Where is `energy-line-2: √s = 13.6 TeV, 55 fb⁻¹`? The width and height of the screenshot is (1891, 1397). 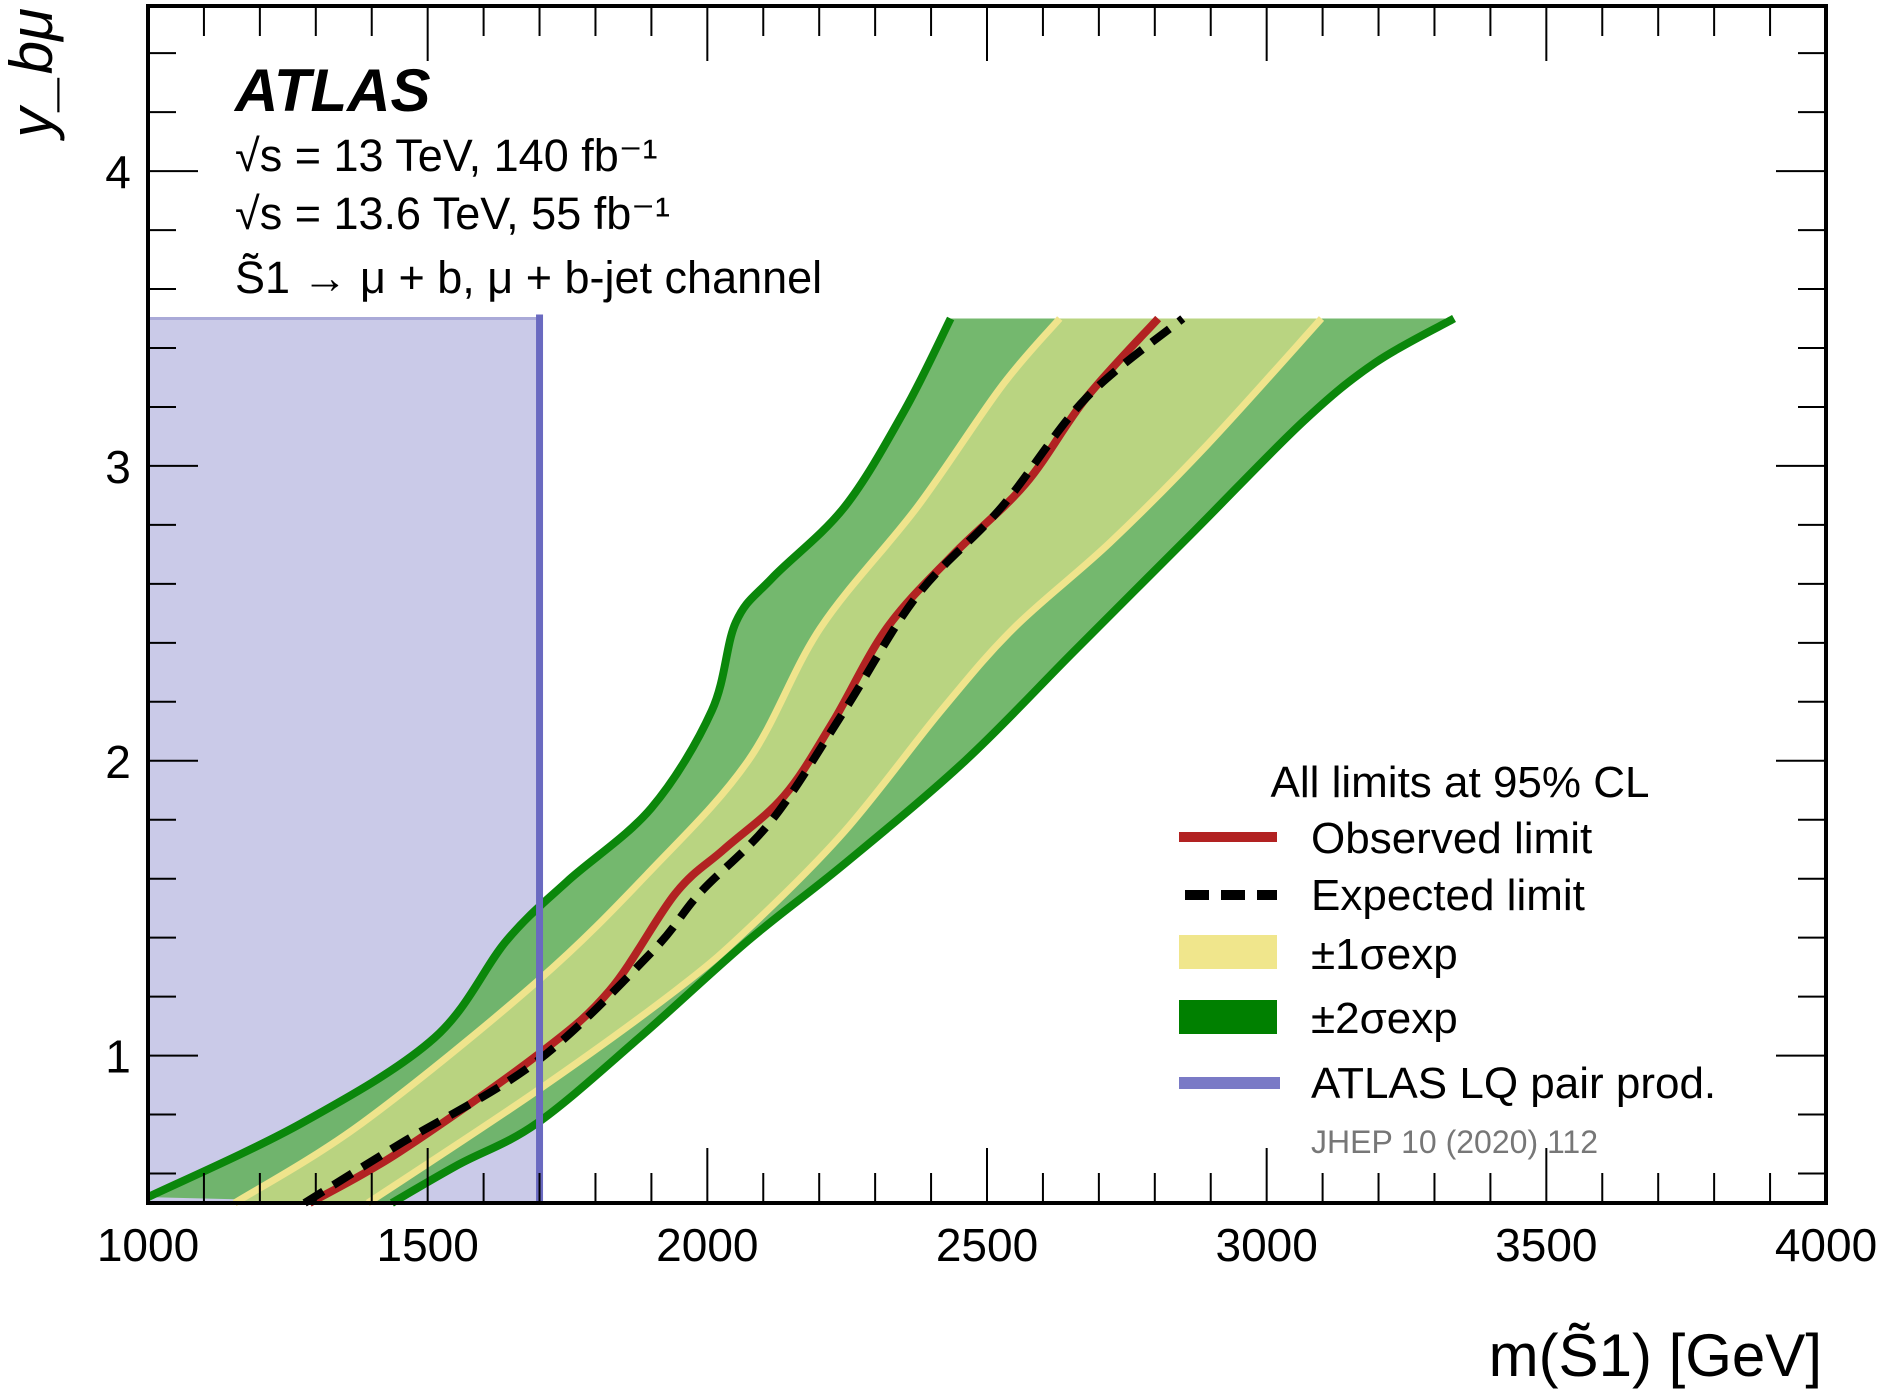 energy-line-2: √s = 13.6 TeV, 55 fb⁻¹ is located at coordinates (452, 213).